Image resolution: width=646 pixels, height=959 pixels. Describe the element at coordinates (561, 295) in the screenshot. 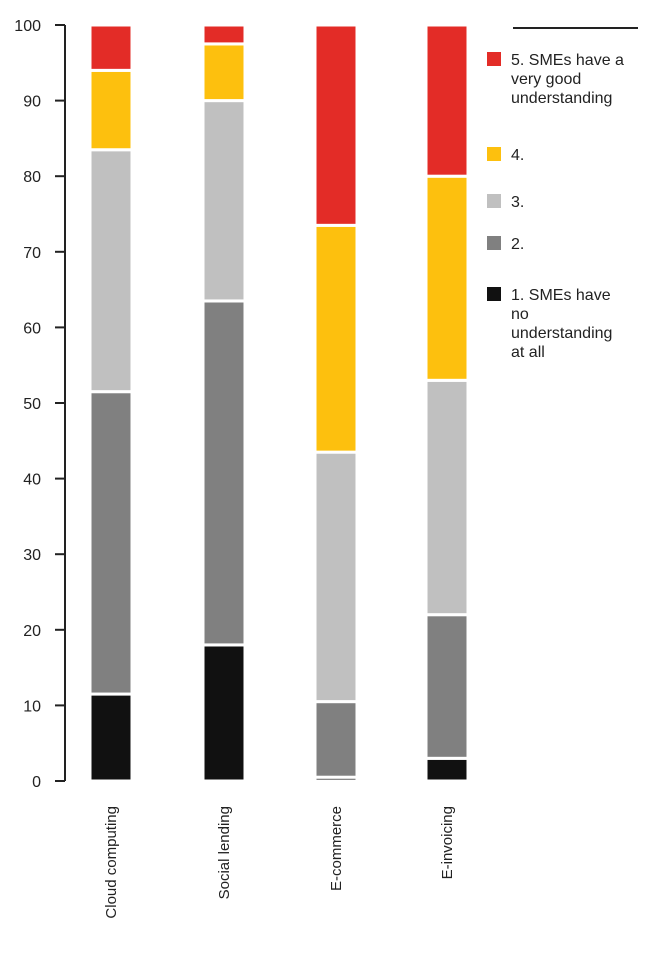

I see `legend-label: 1. SMEs have` at that location.